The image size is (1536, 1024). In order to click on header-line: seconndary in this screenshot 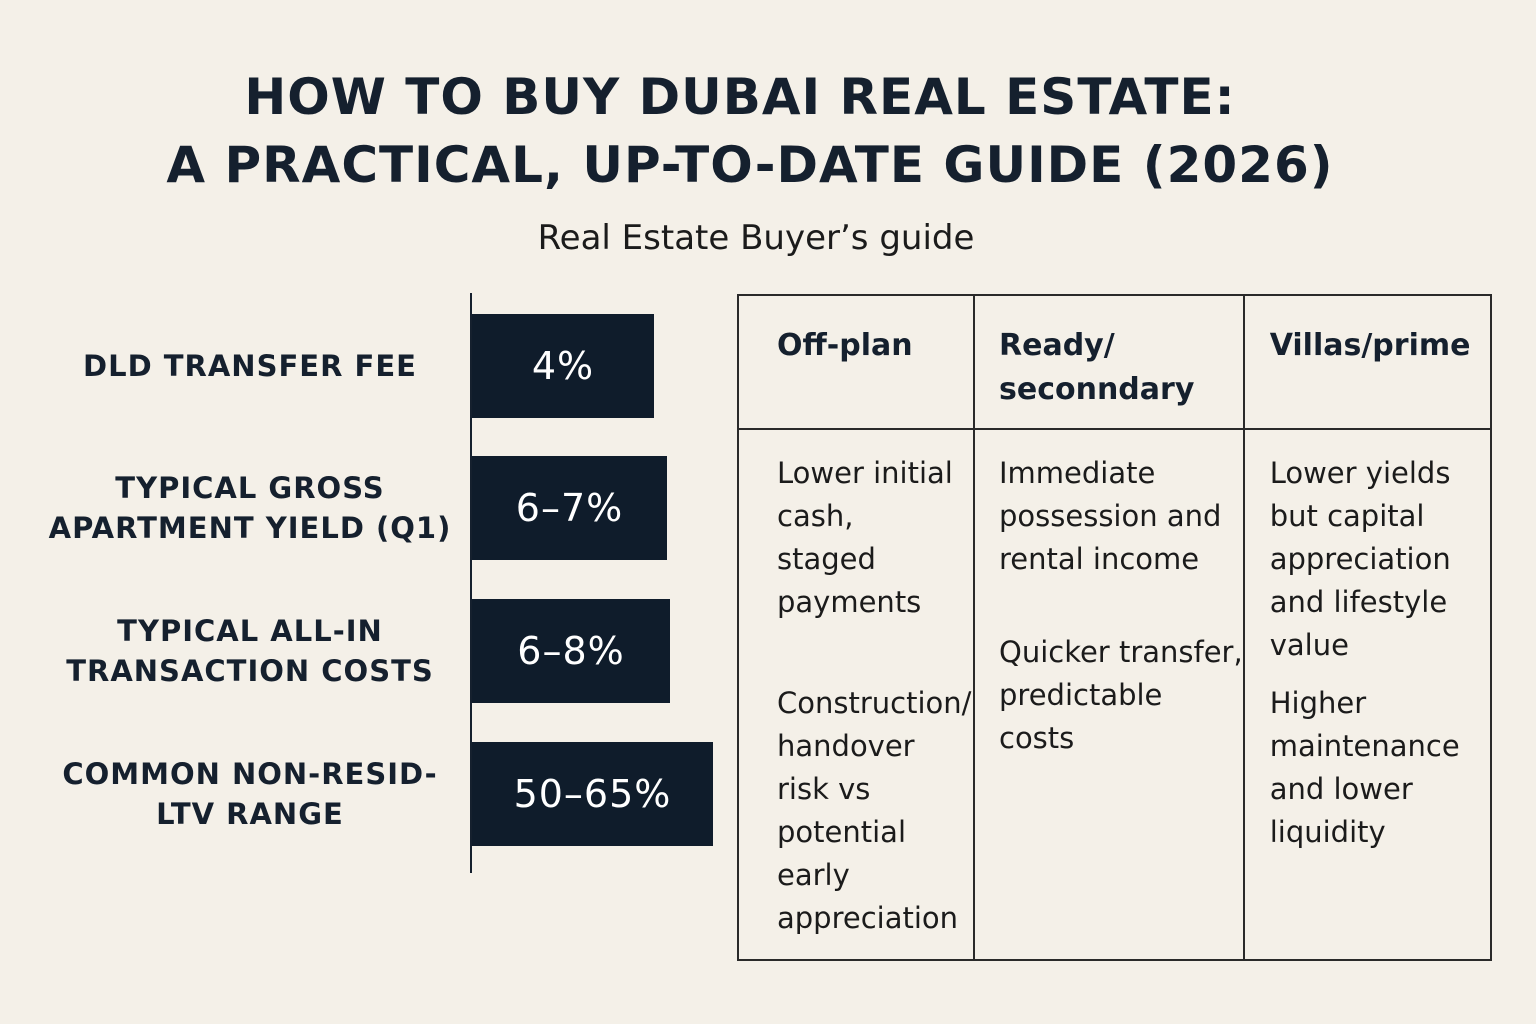, I will do `click(1097, 389)`.